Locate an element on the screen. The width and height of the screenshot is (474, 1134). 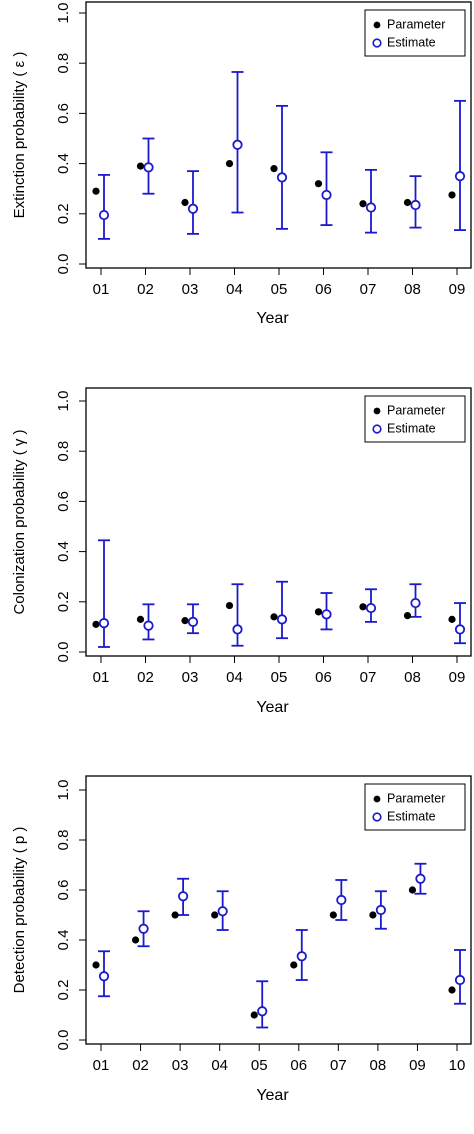
y-axis-title: Detection probability ( p ) is located at coordinates (19, 910).